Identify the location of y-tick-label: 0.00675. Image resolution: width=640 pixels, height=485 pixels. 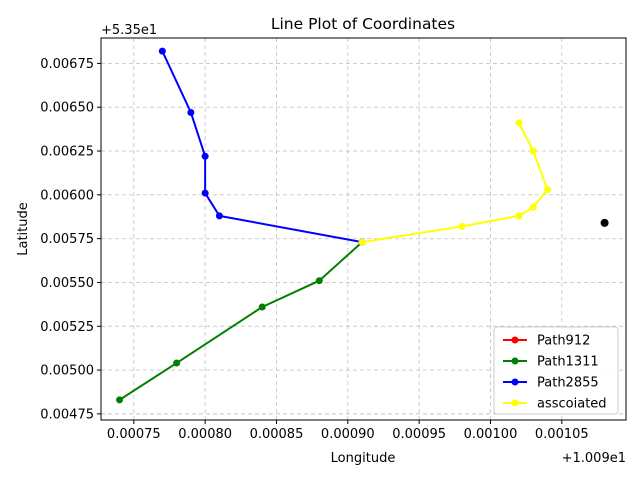
(67, 64).